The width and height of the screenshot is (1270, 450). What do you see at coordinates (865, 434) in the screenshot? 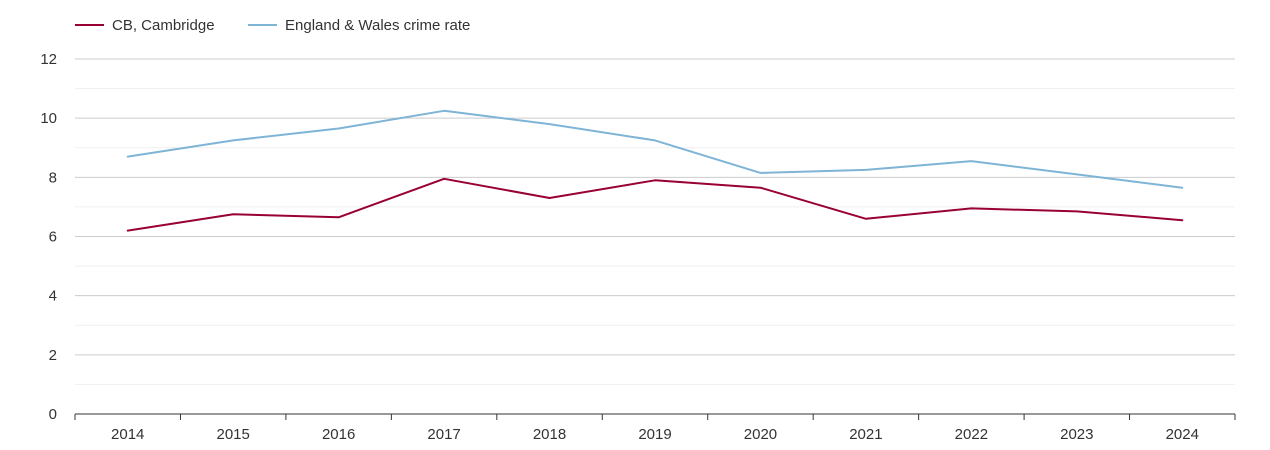
I see `x-tick-label: 2021` at bounding box center [865, 434].